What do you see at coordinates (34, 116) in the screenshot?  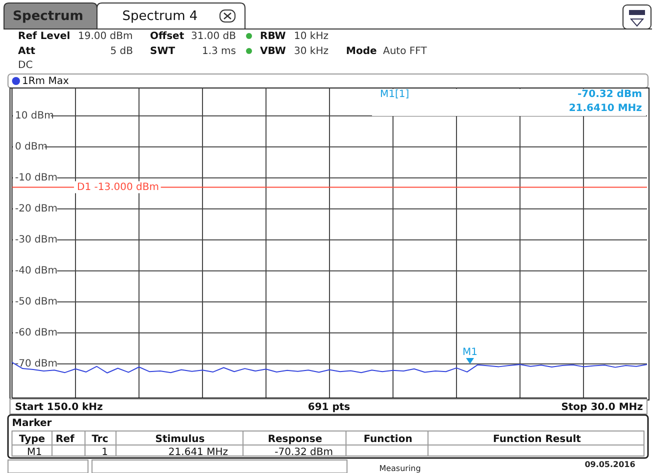 I see `y-tick-label: 10 dBm` at bounding box center [34, 116].